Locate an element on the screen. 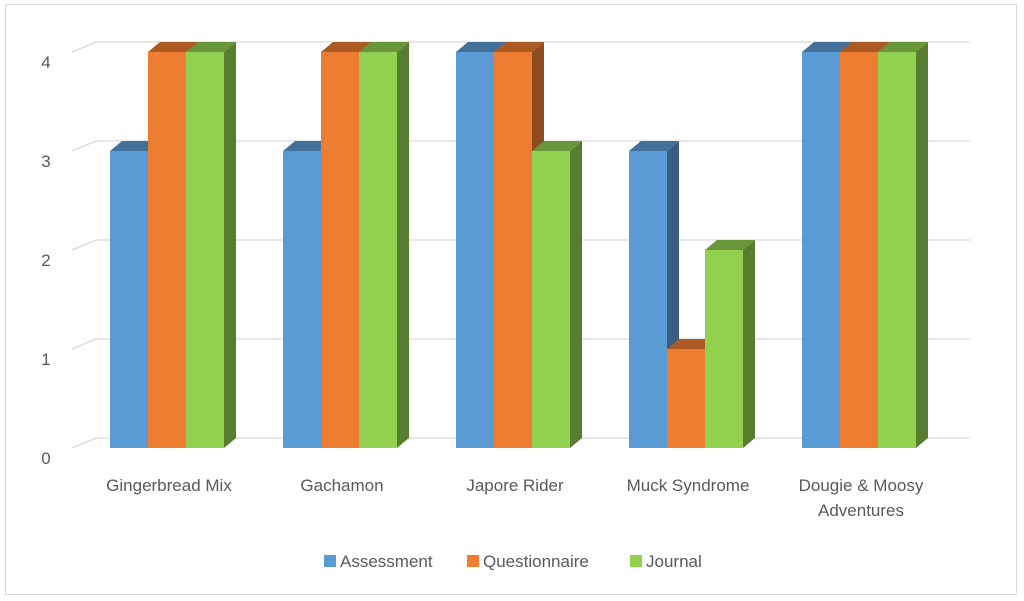 The height and width of the screenshot is (601, 1024). category-label: Adventures is located at coordinates (861, 510).